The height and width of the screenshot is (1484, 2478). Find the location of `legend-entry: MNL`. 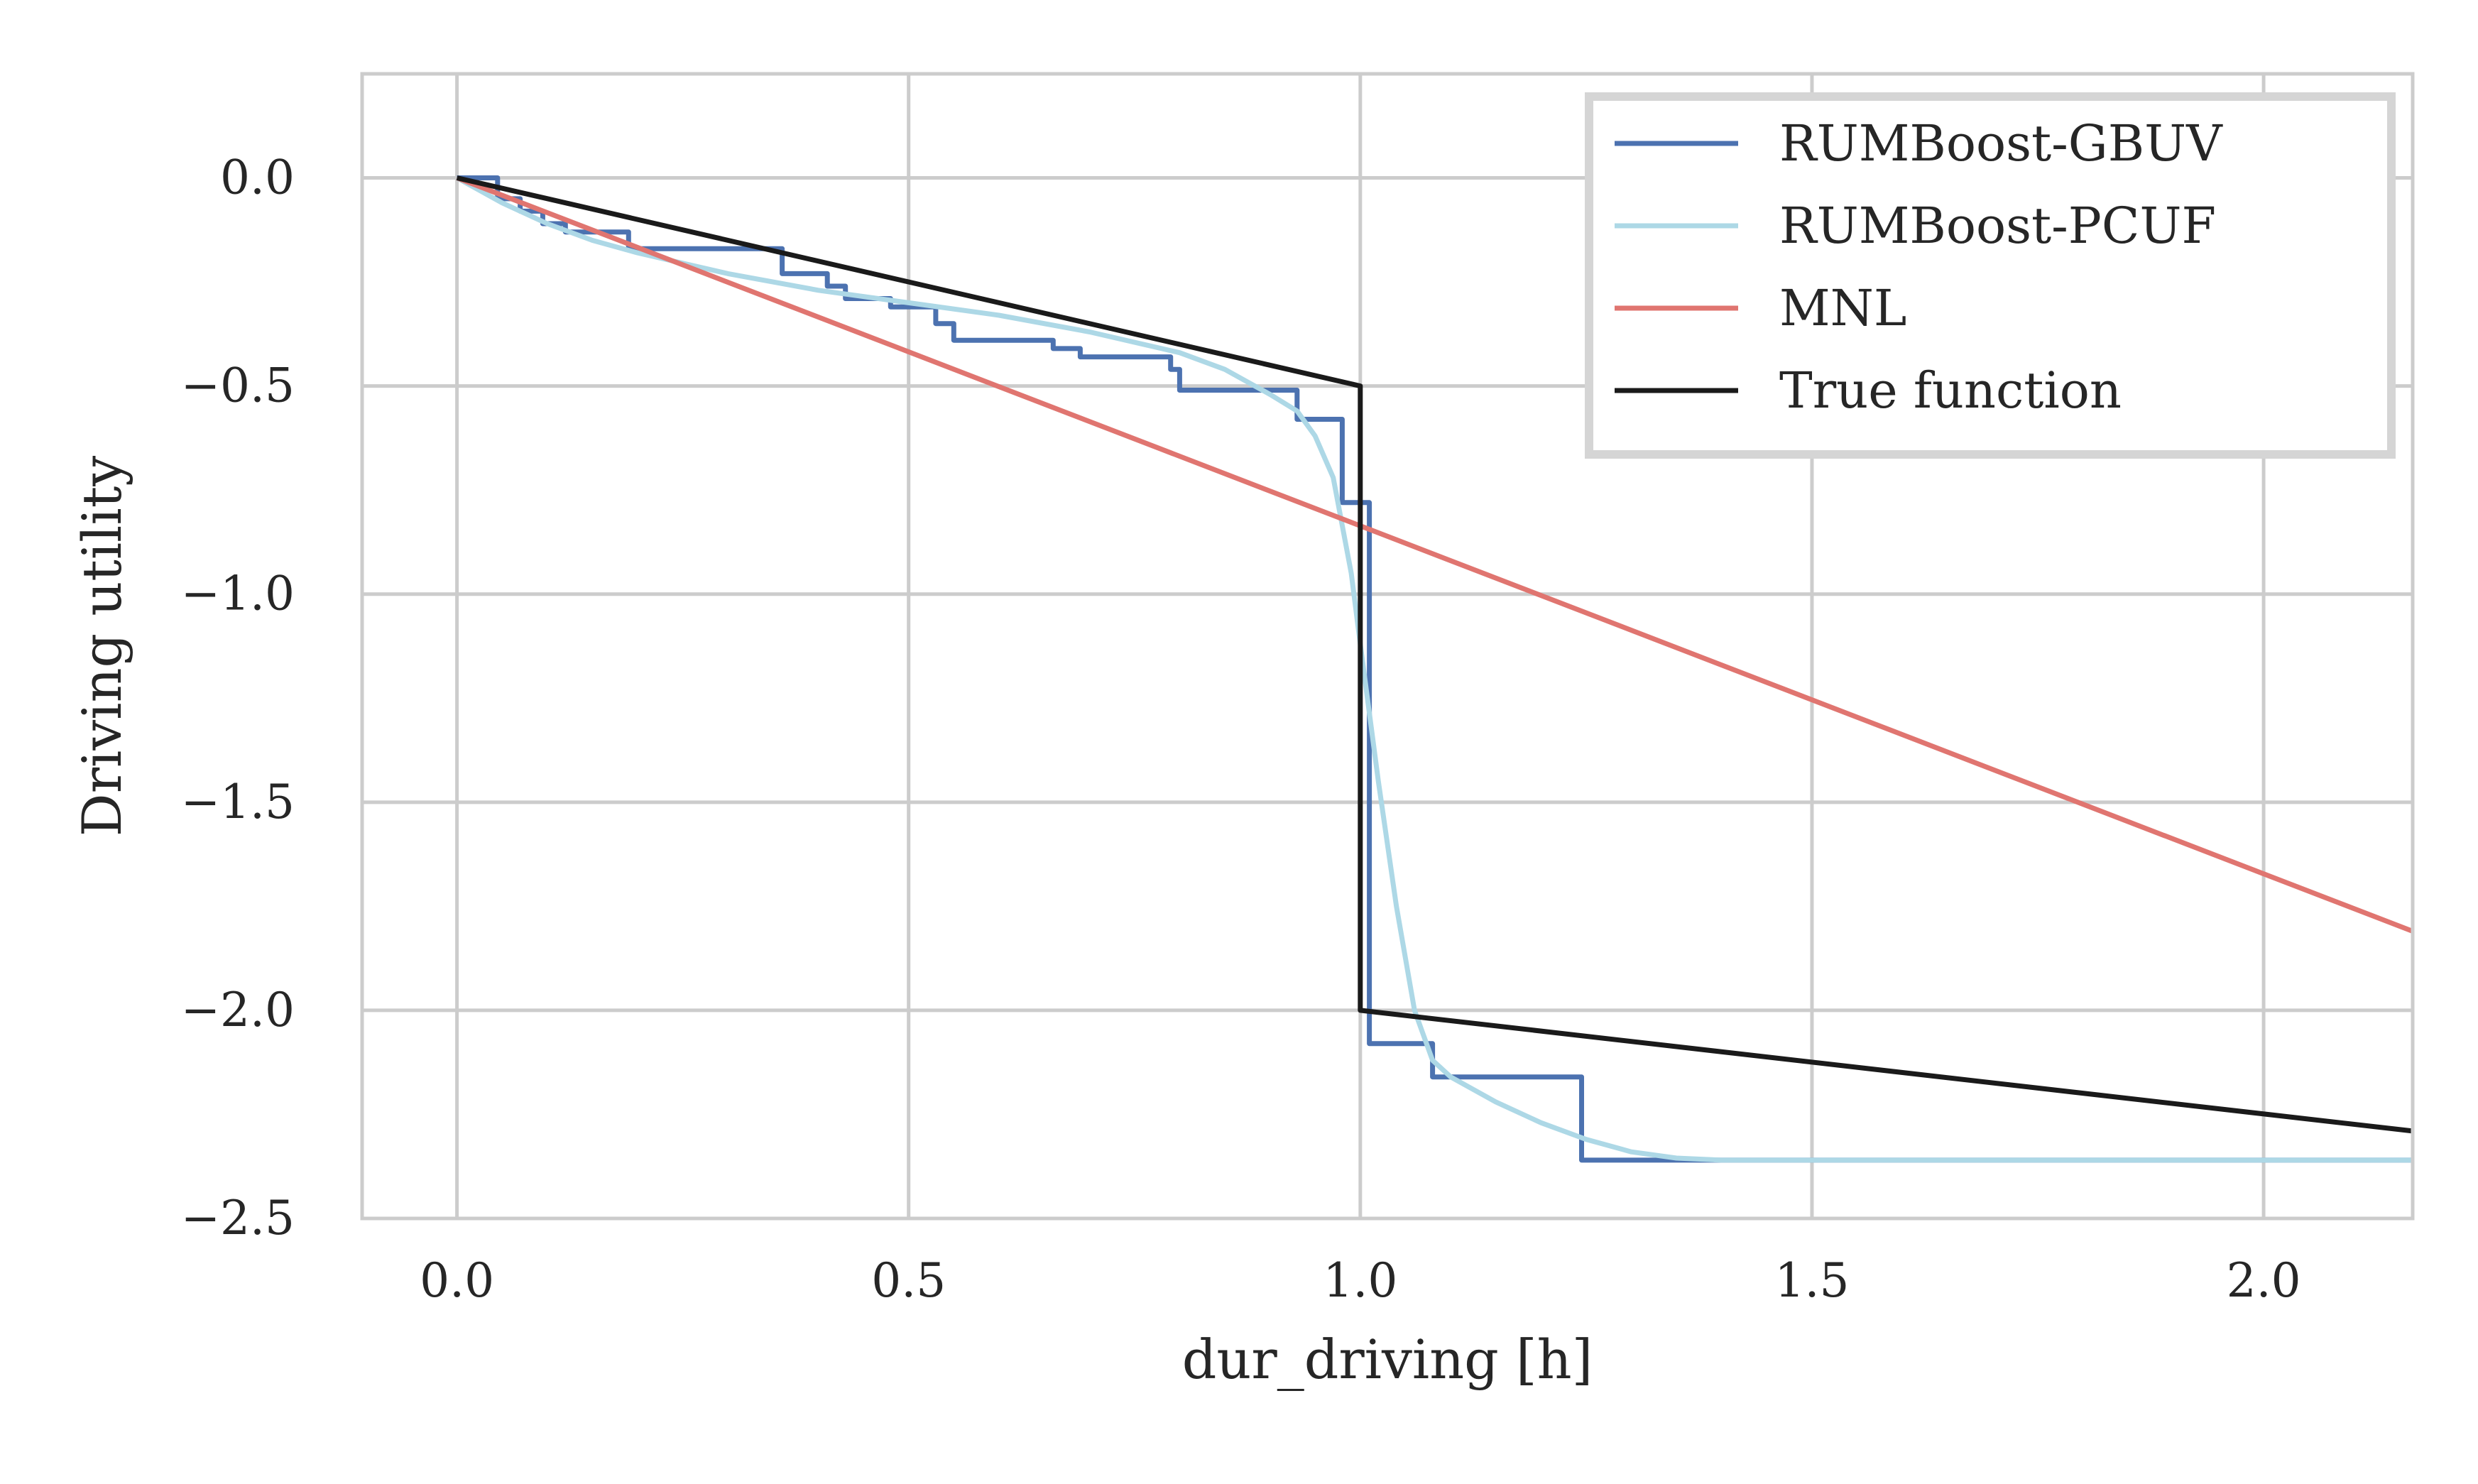

legend-entry: MNL is located at coordinates (1842, 308).